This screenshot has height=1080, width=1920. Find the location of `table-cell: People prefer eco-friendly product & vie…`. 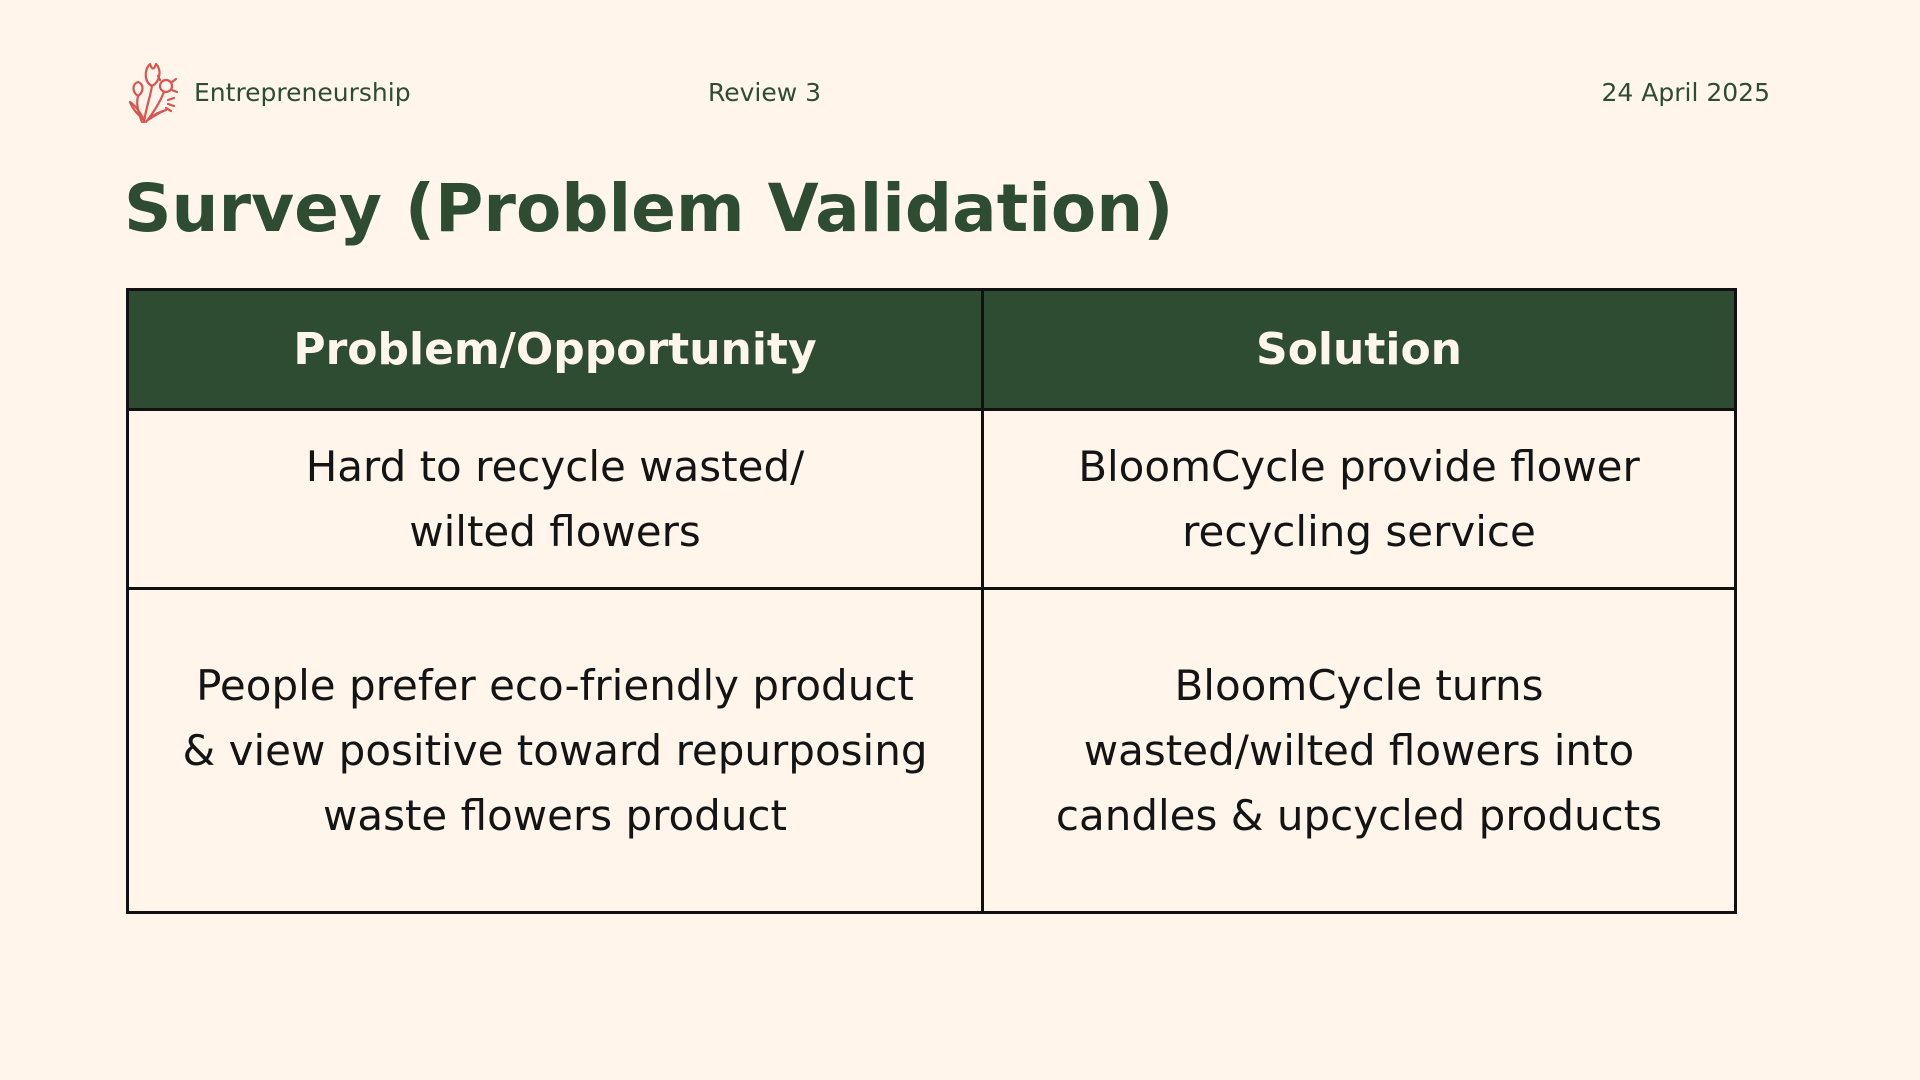

table-cell: People prefer eco-friendly product & vie… is located at coordinates (555, 750).